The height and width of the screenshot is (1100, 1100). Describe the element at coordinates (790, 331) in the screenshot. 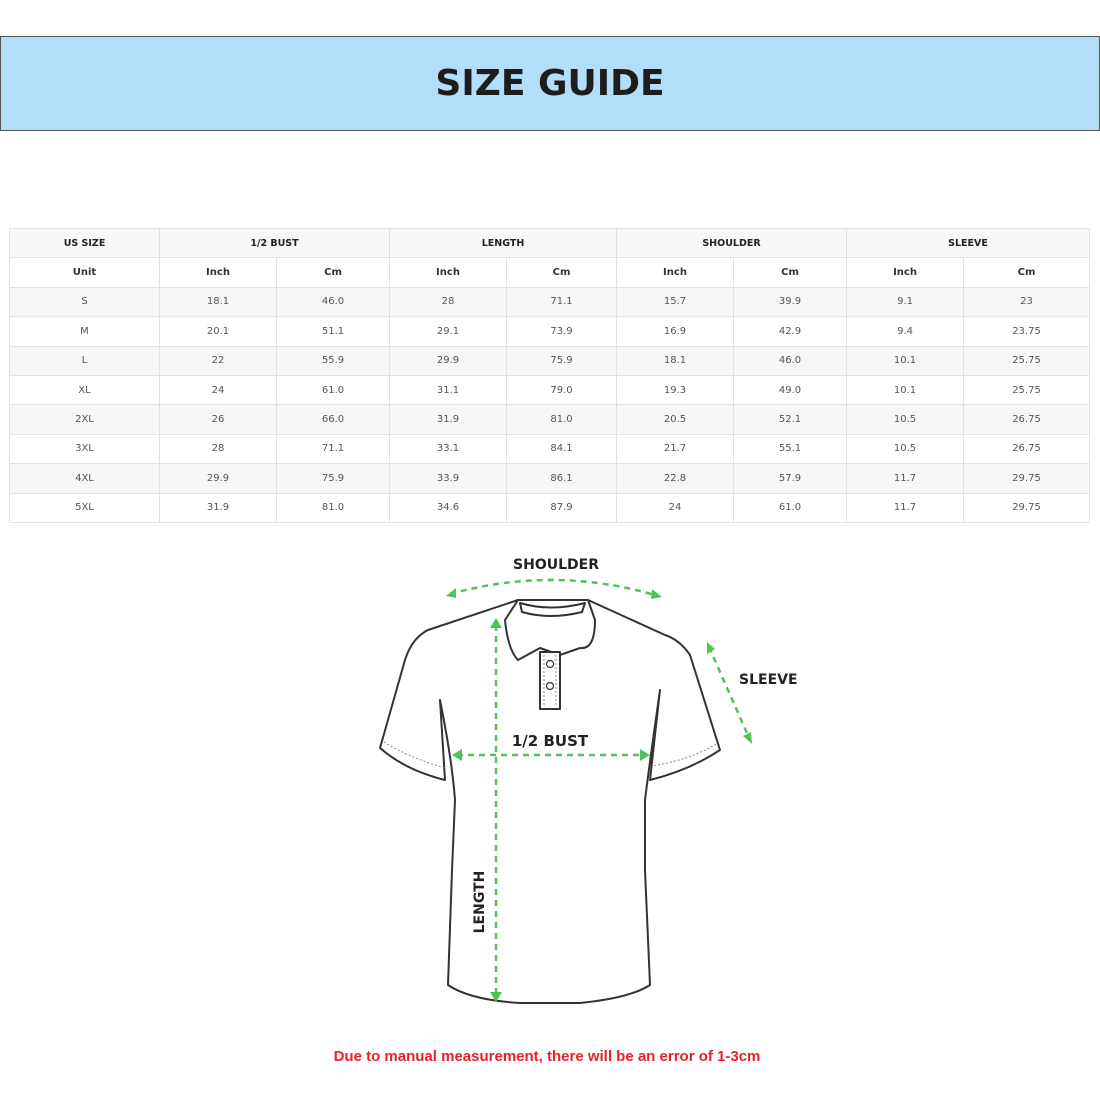

I see `value-cell: 42.9` at that location.